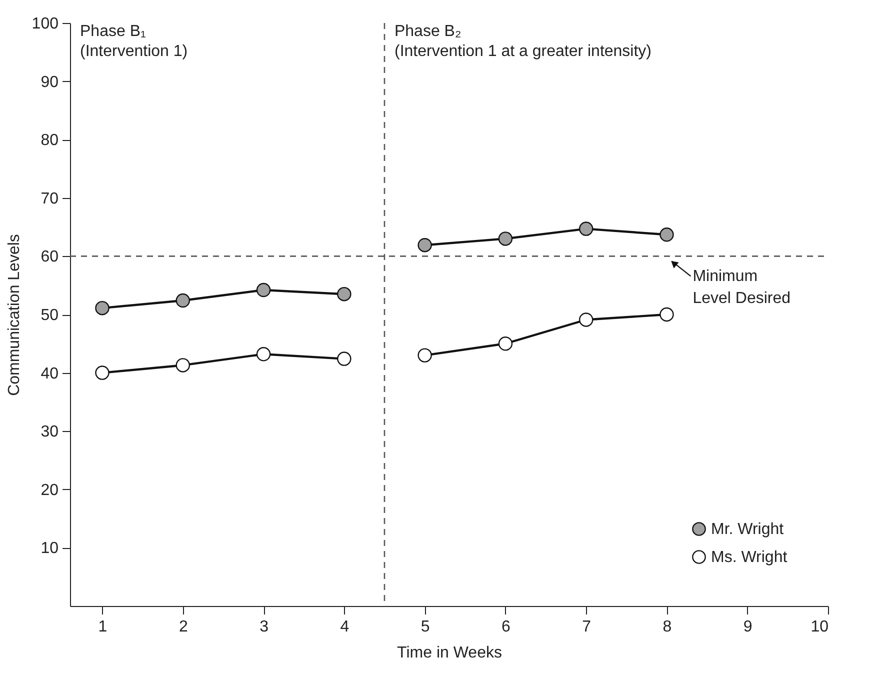 The image size is (875, 677). I want to click on x-tick-label: 5, so click(425, 627).